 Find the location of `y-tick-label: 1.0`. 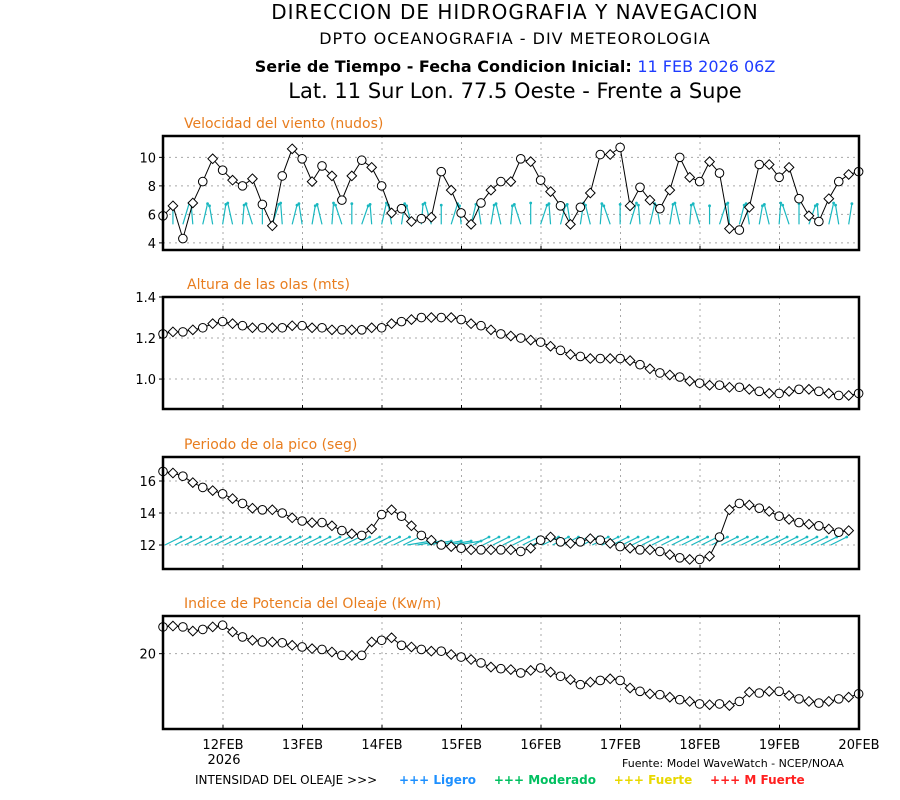

y-tick-label: 1.0 is located at coordinates (145, 380).